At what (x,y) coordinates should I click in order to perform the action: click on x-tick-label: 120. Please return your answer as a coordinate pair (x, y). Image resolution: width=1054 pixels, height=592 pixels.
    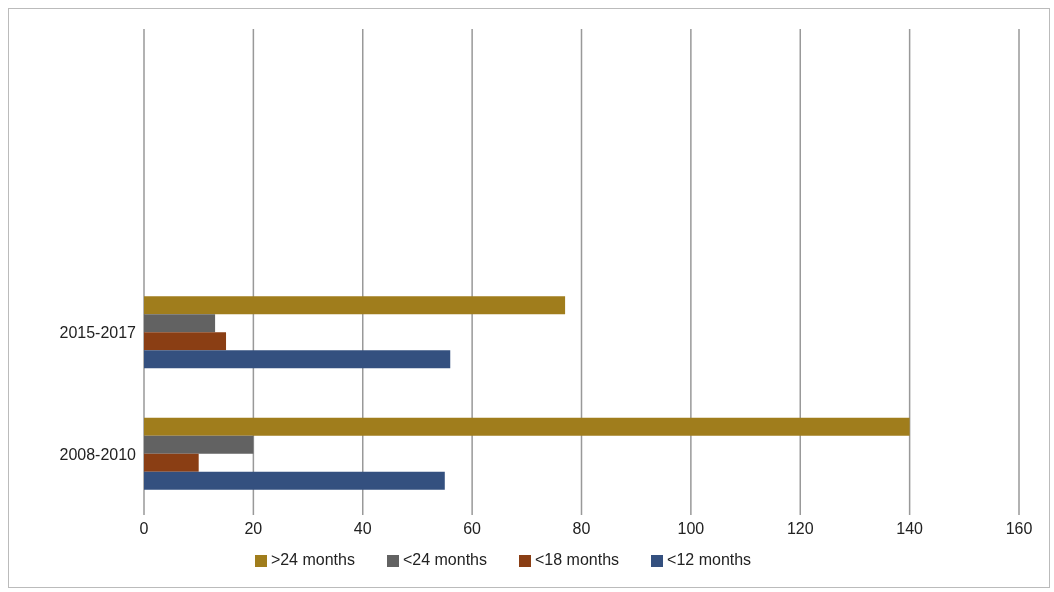
    Looking at the image, I should click on (800, 529).